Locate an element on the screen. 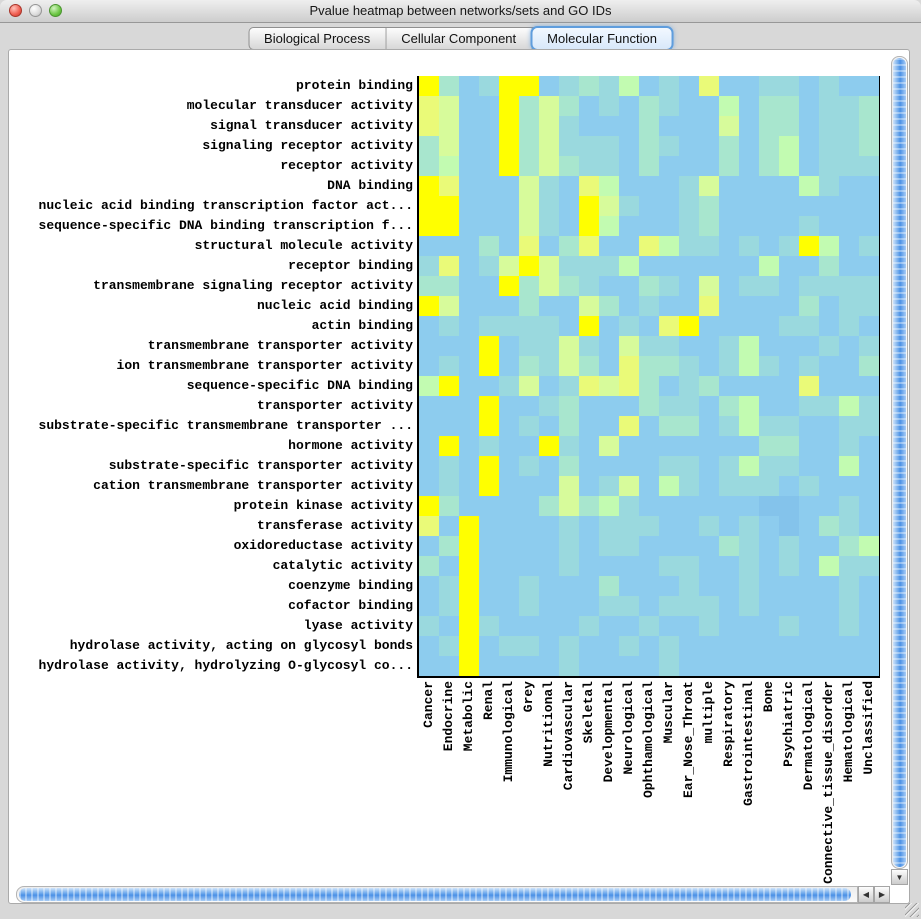 This screenshot has width=921, height=919. horizontal-scrollbar-thumb is located at coordinates (435, 894).